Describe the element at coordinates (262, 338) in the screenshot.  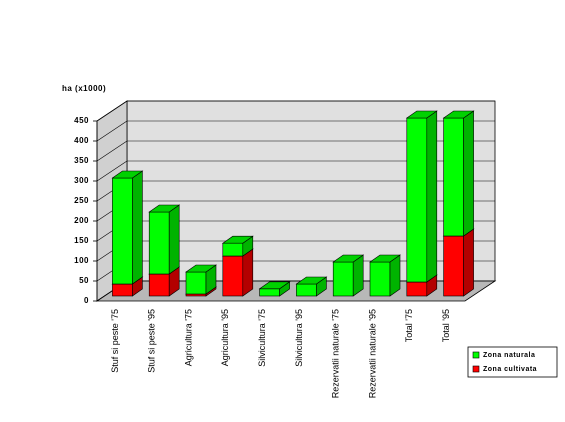
I see `x-tick-label: Silvicultura '75` at that location.